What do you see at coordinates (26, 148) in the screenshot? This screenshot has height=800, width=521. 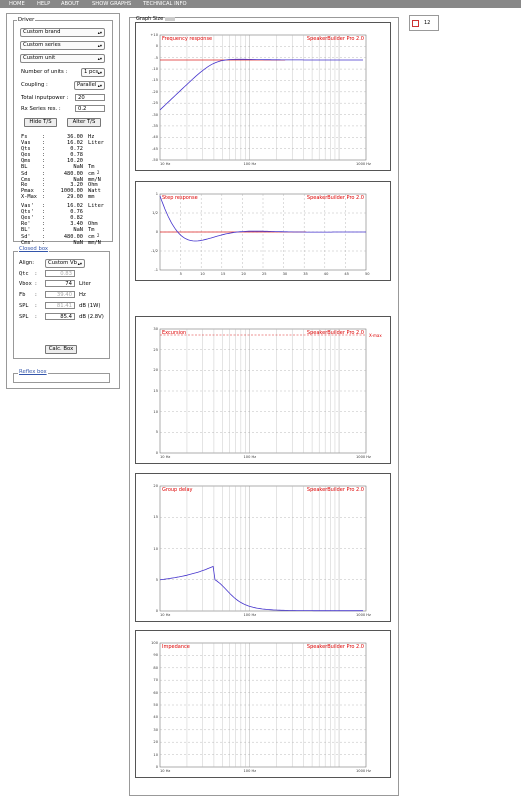 I see `ts-param-name: Qts` at bounding box center [26, 148].